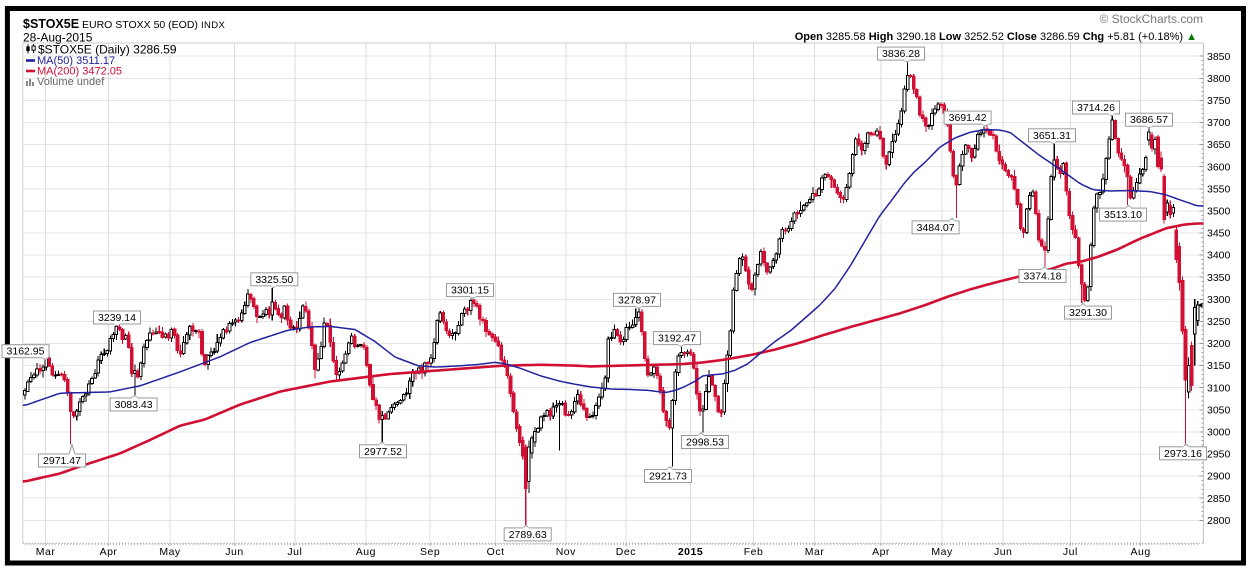 The image size is (1250, 574). What do you see at coordinates (71, 82) in the screenshot?
I see `svg-text: Volume undef` at bounding box center [71, 82].